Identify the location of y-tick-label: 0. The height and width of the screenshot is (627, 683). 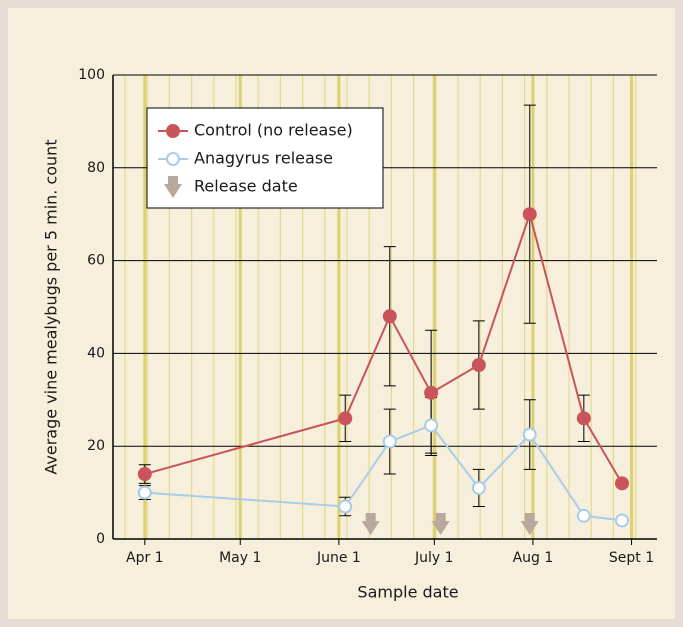
(100, 539).